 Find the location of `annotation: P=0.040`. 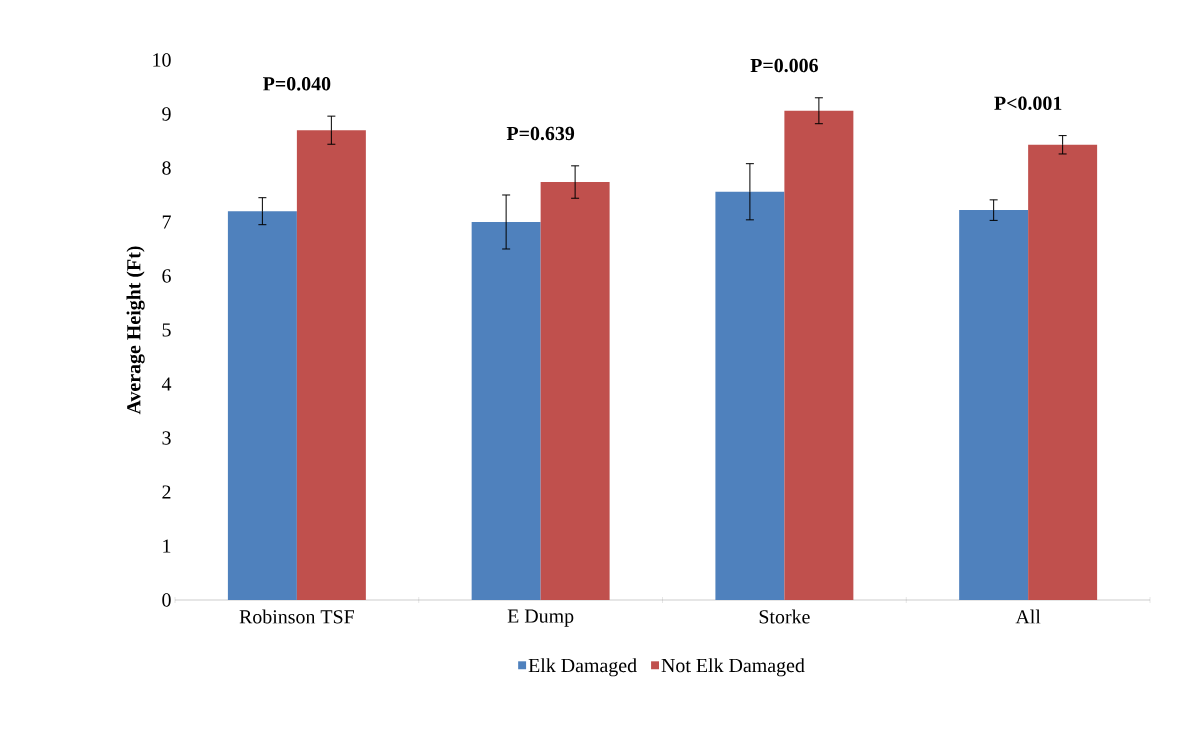

annotation: P=0.040 is located at coordinates (297, 84).